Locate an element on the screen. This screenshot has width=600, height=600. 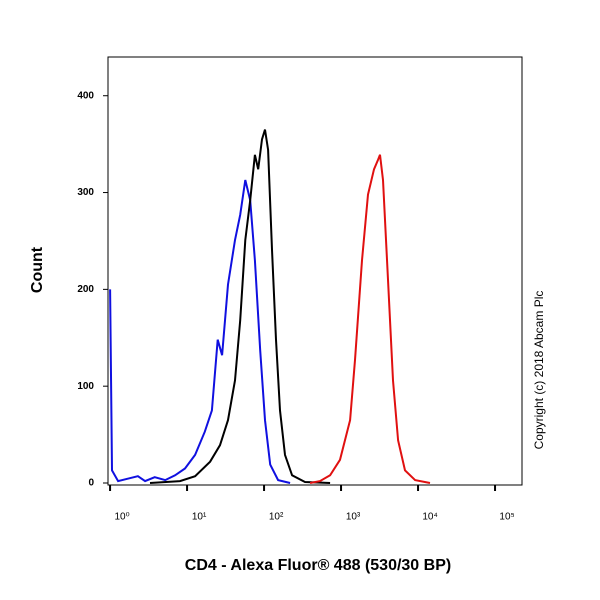
y-tick-label: 0 is located at coordinates (91, 483).